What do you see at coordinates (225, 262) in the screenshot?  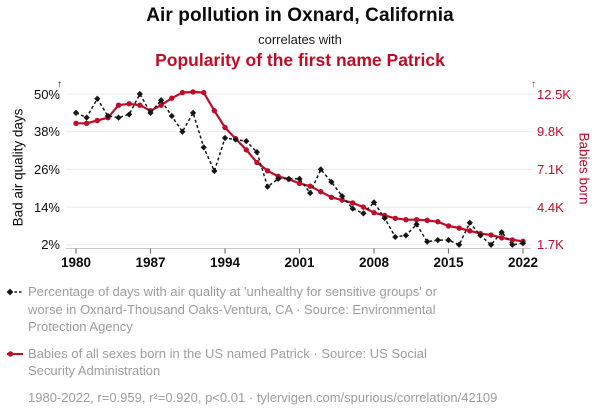 I see `x-axis-year-label: 1994` at bounding box center [225, 262].